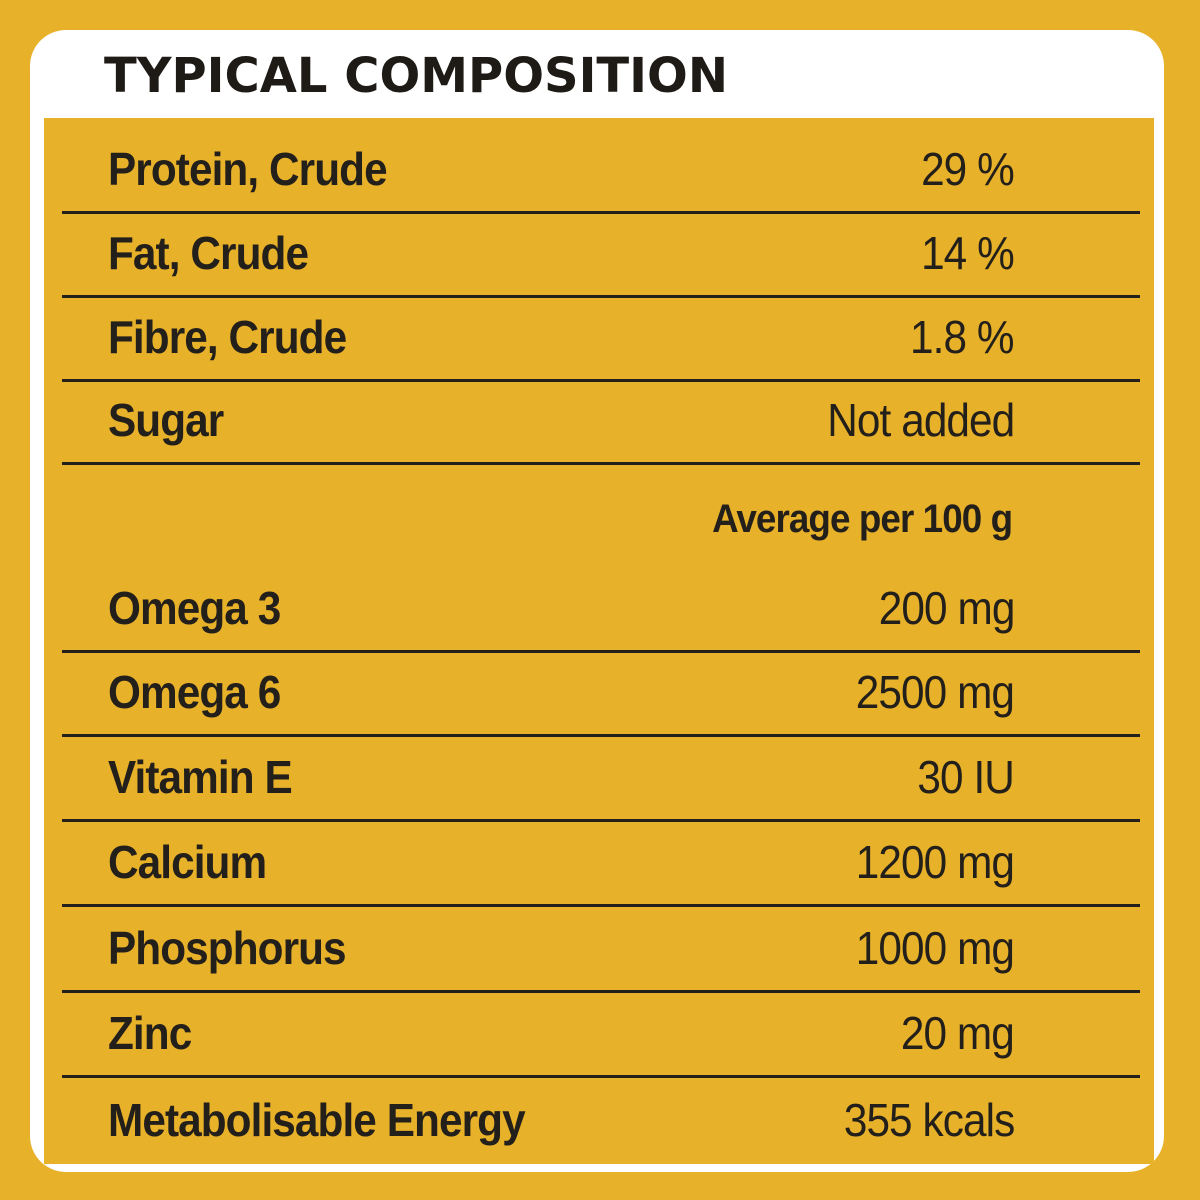  Describe the element at coordinates (965, 777) in the screenshot. I see `row-value: 30 IU` at that location.